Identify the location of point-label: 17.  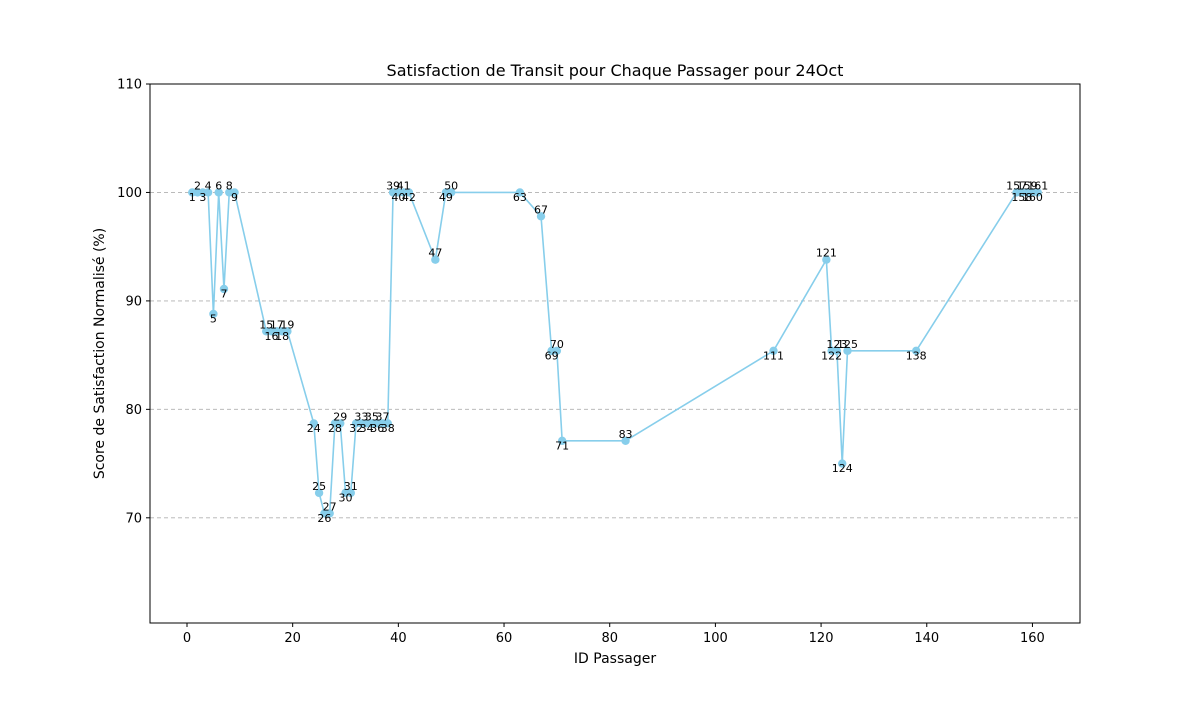
(277, 324).